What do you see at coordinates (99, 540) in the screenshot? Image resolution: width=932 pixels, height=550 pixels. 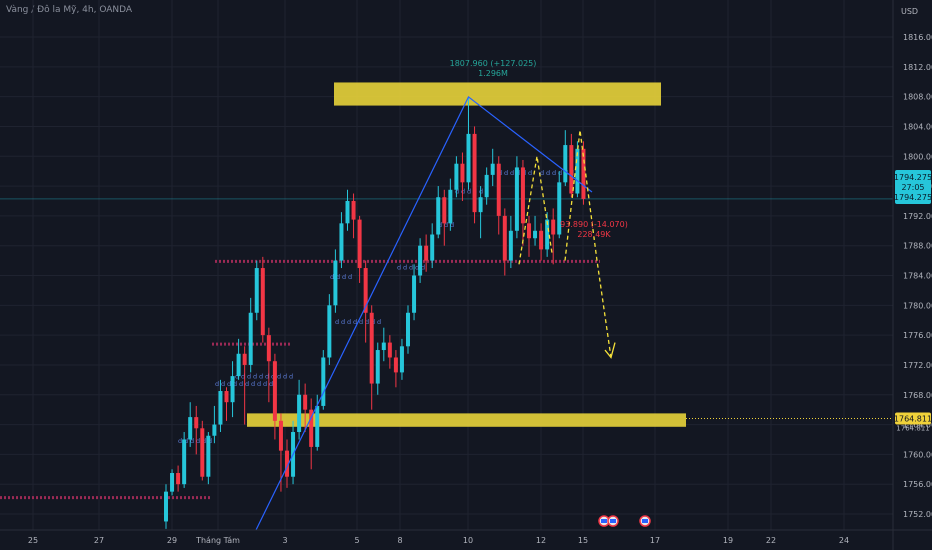 I see `time-tick-label: 27` at bounding box center [99, 540].